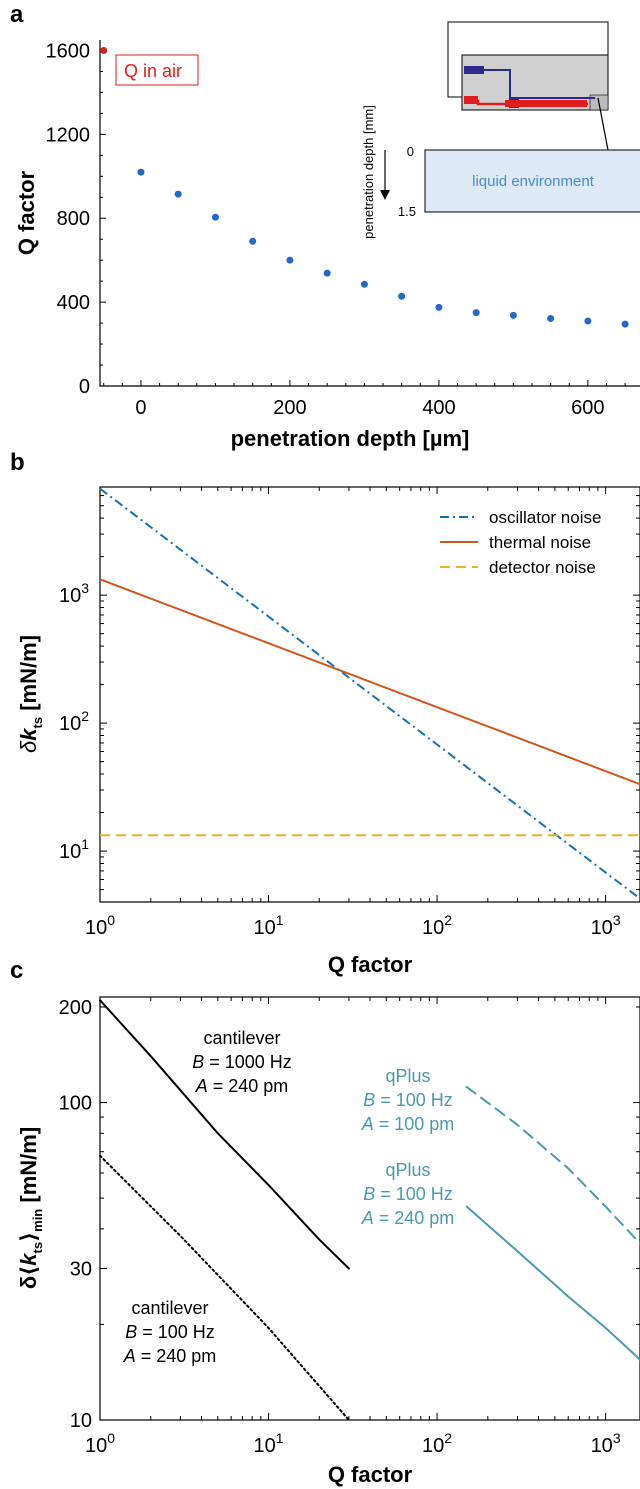  I want to click on y-tick-label: 800, so click(73, 219).